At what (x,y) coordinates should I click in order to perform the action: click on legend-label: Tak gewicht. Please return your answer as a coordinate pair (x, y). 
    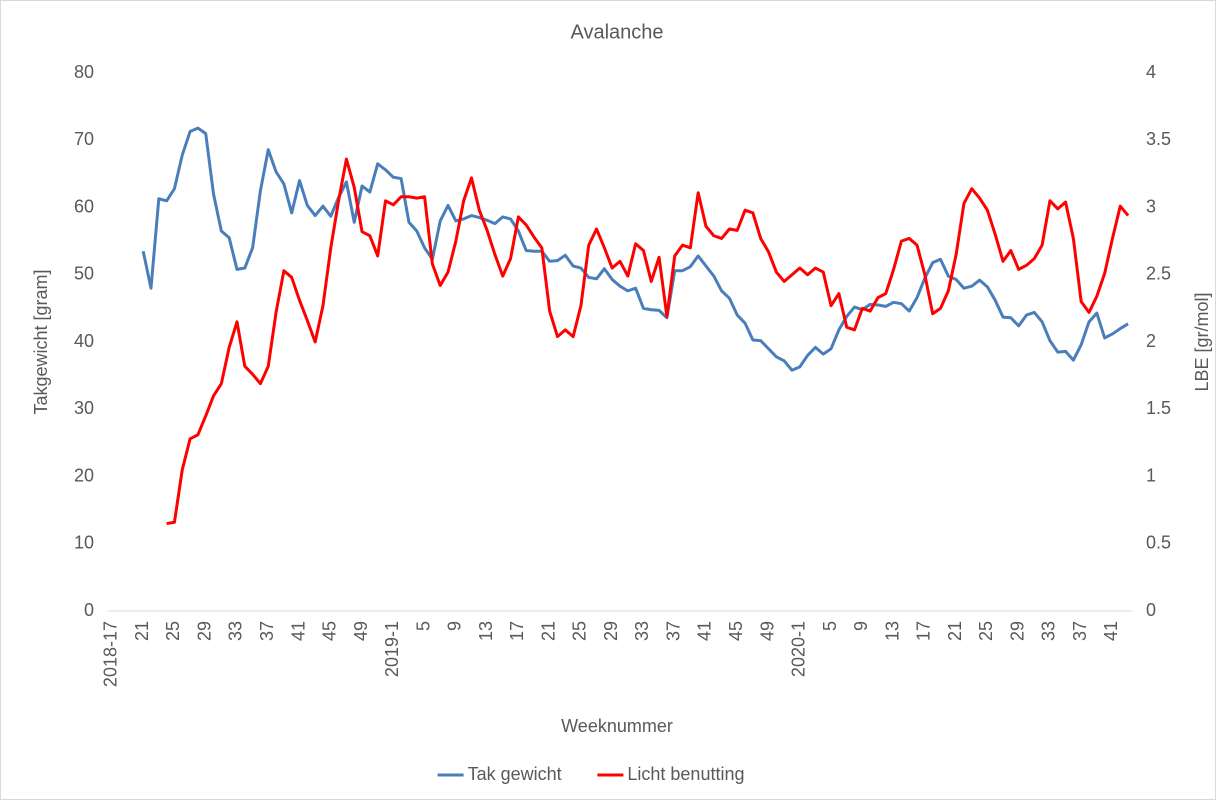
    Looking at the image, I should click on (515, 774).